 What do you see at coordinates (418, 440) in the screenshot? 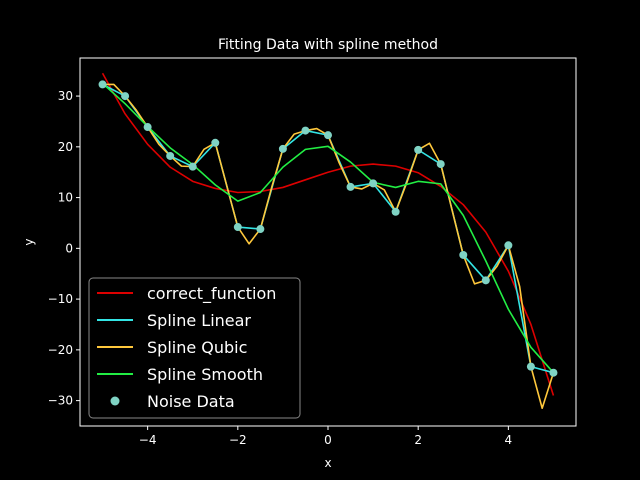
I see `x-tick-label: 2` at bounding box center [418, 440].